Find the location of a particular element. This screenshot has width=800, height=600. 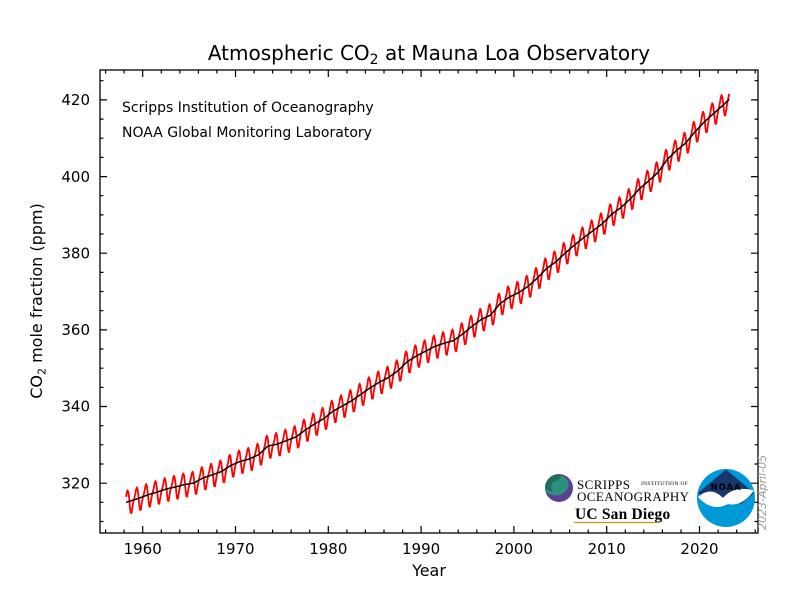

chart-title: Atmospheric CO2 at Mauna Loa Observatory is located at coordinates (429, 54).